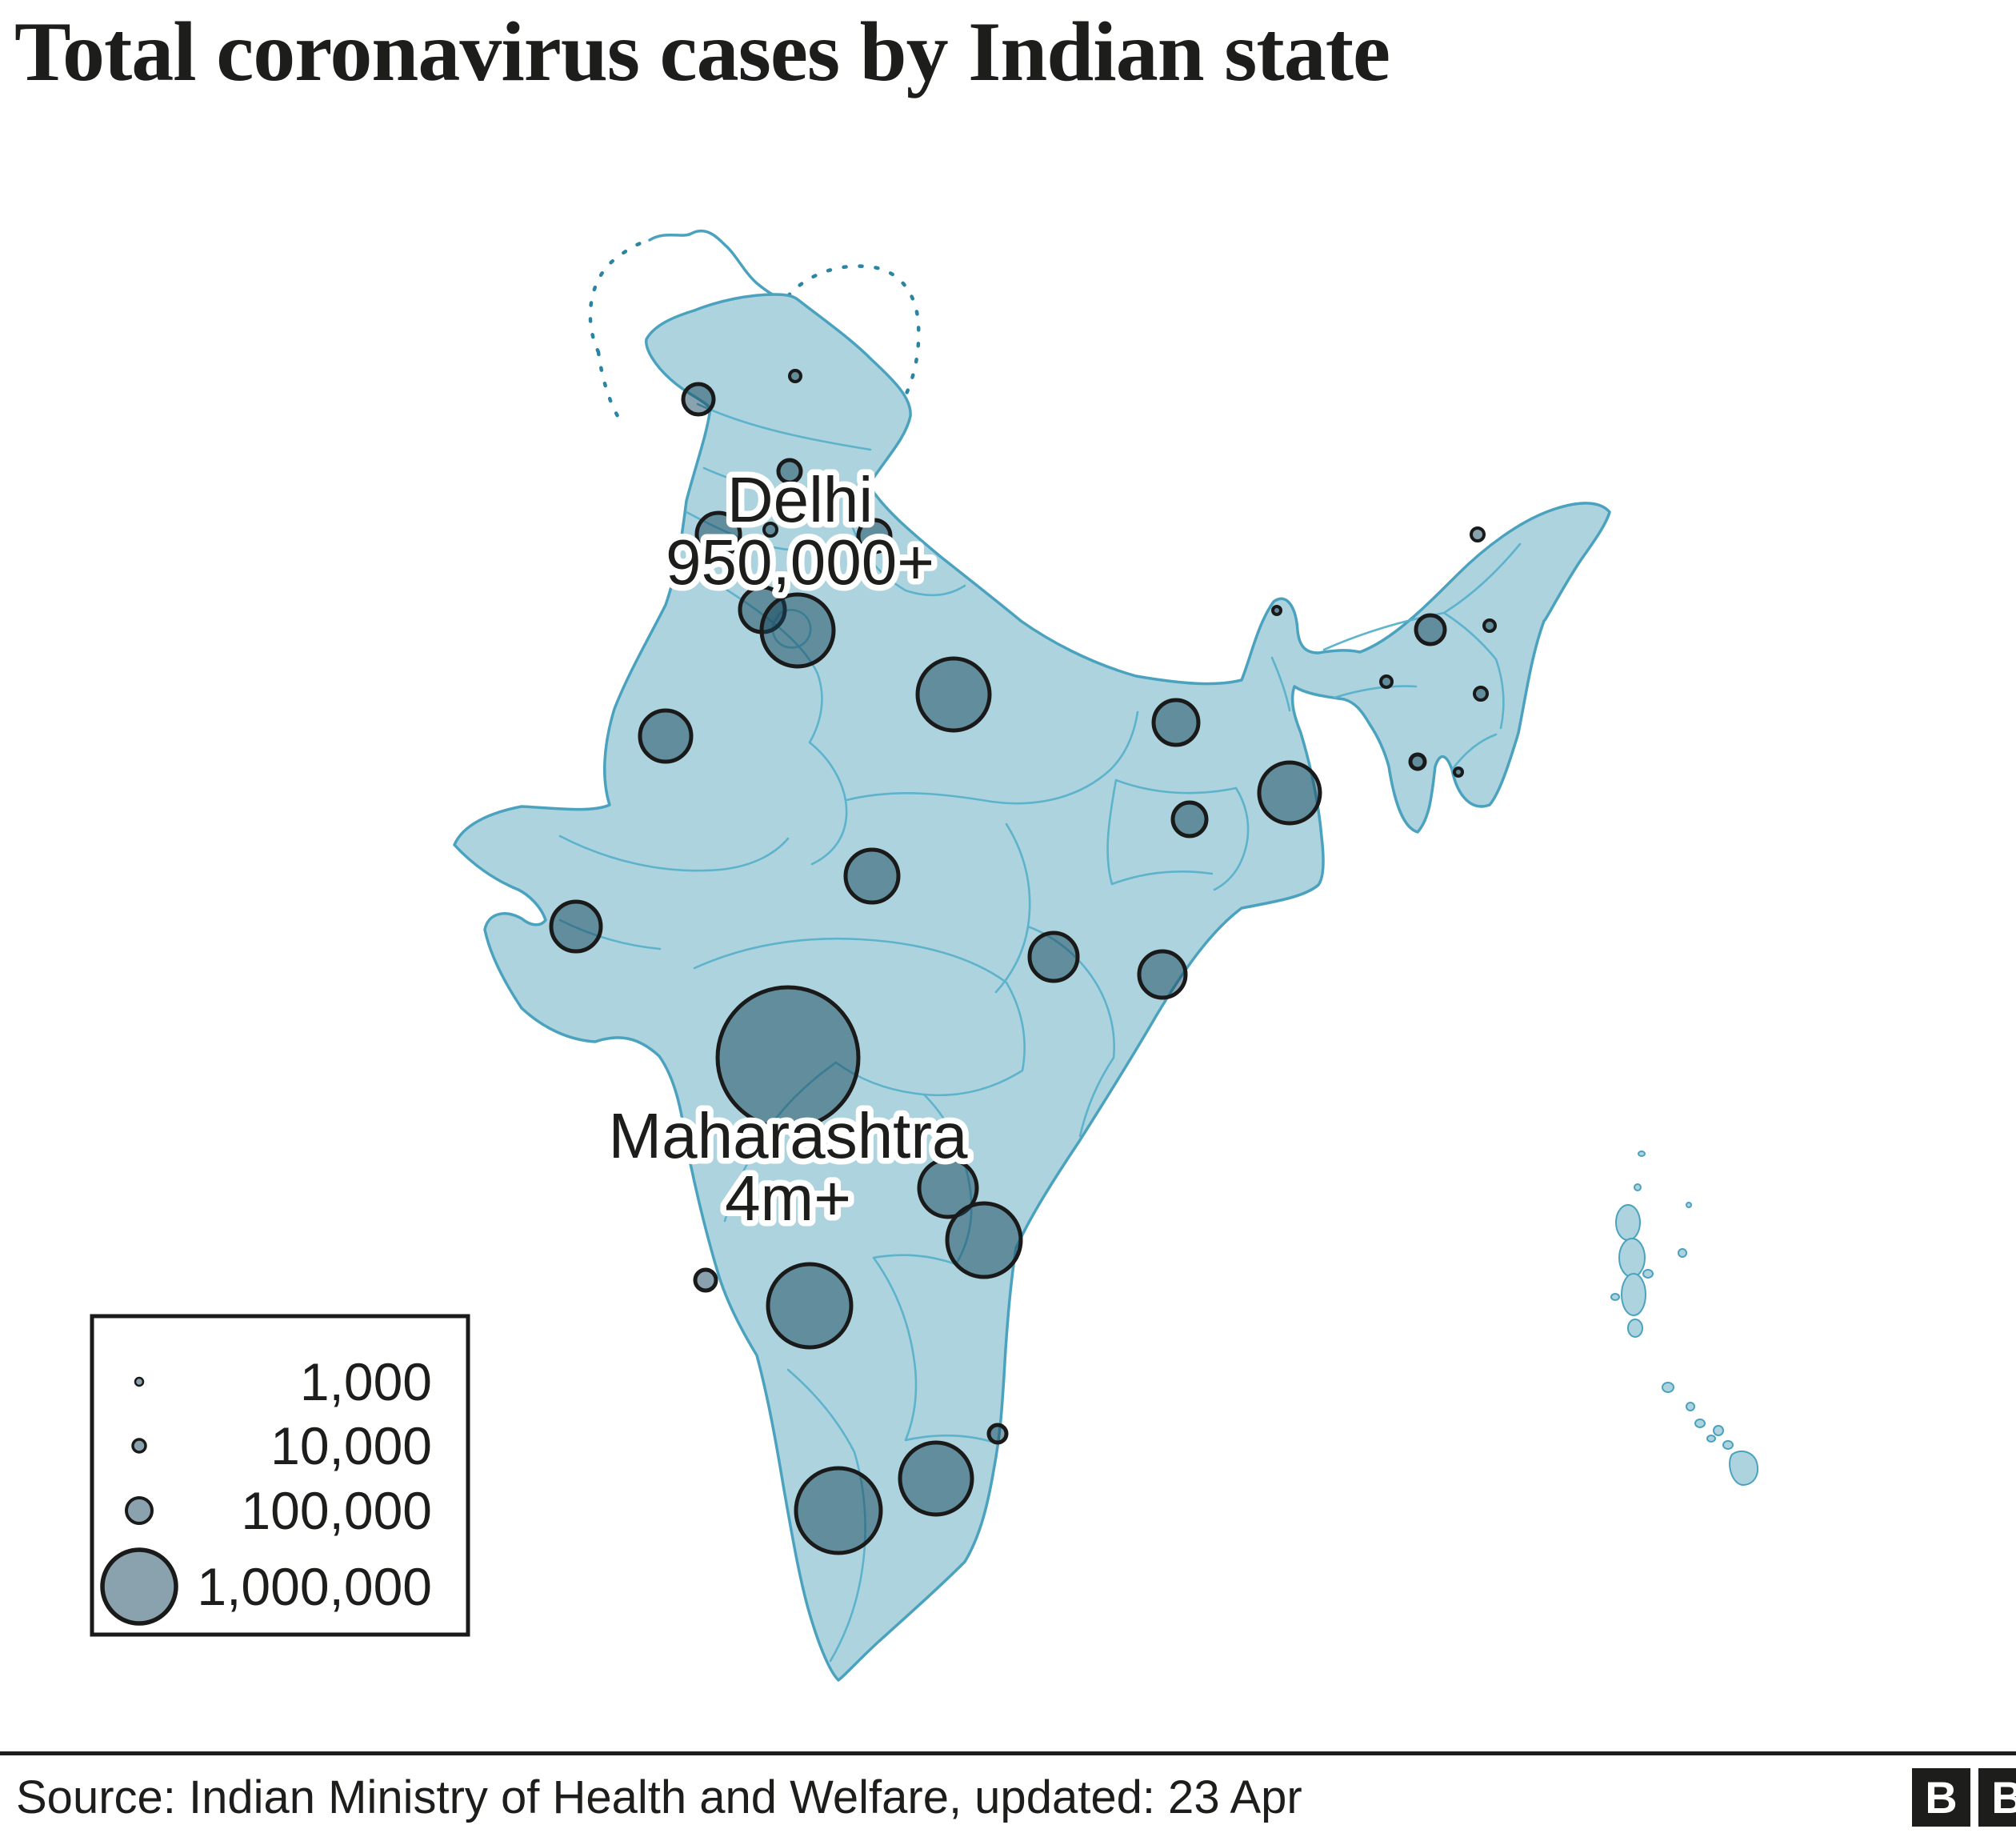 The height and width of the screenshot is (1833, 2016). Describe the element at coordinates (1008, 1753) in the screenshot. I see `footer-divider` at that location.